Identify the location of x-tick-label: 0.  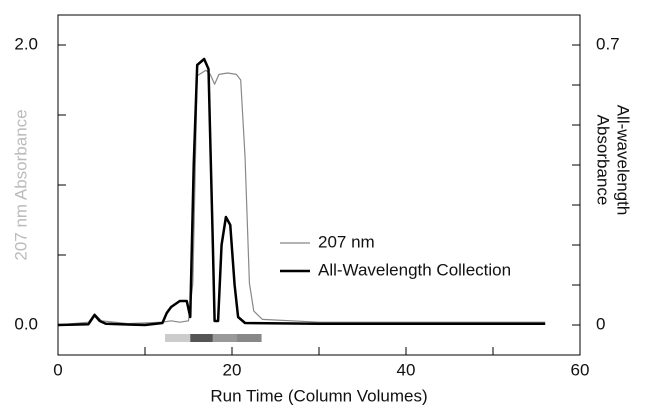
(57, 369).